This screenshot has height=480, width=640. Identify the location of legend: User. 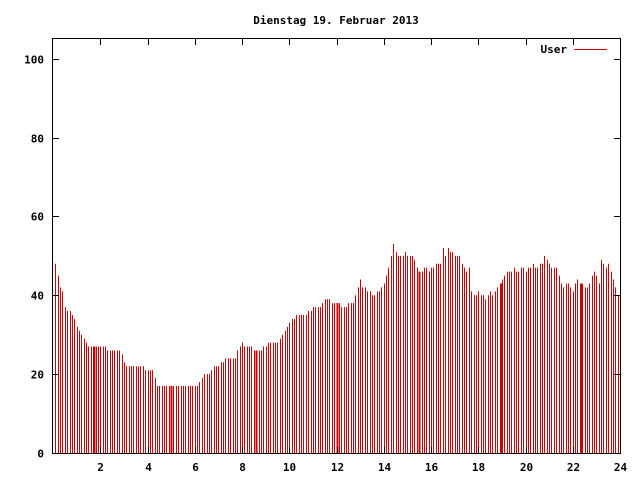
(574, 49).